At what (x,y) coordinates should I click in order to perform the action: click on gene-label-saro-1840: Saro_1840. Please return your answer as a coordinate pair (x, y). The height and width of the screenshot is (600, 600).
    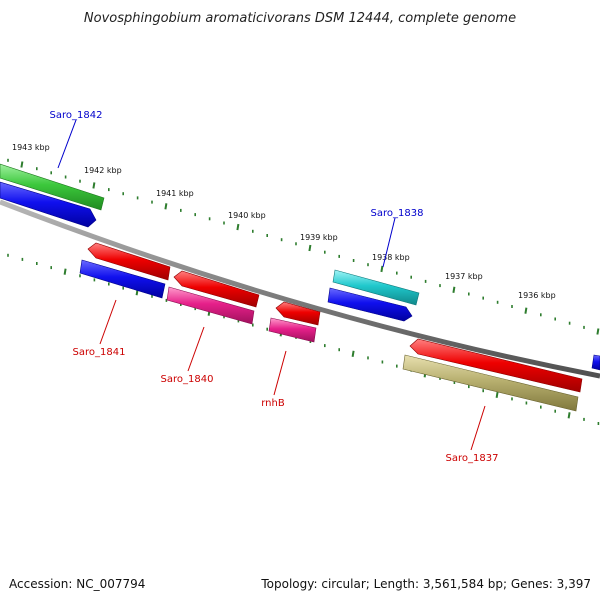
    Looking at the image, I should click on (187, 379).